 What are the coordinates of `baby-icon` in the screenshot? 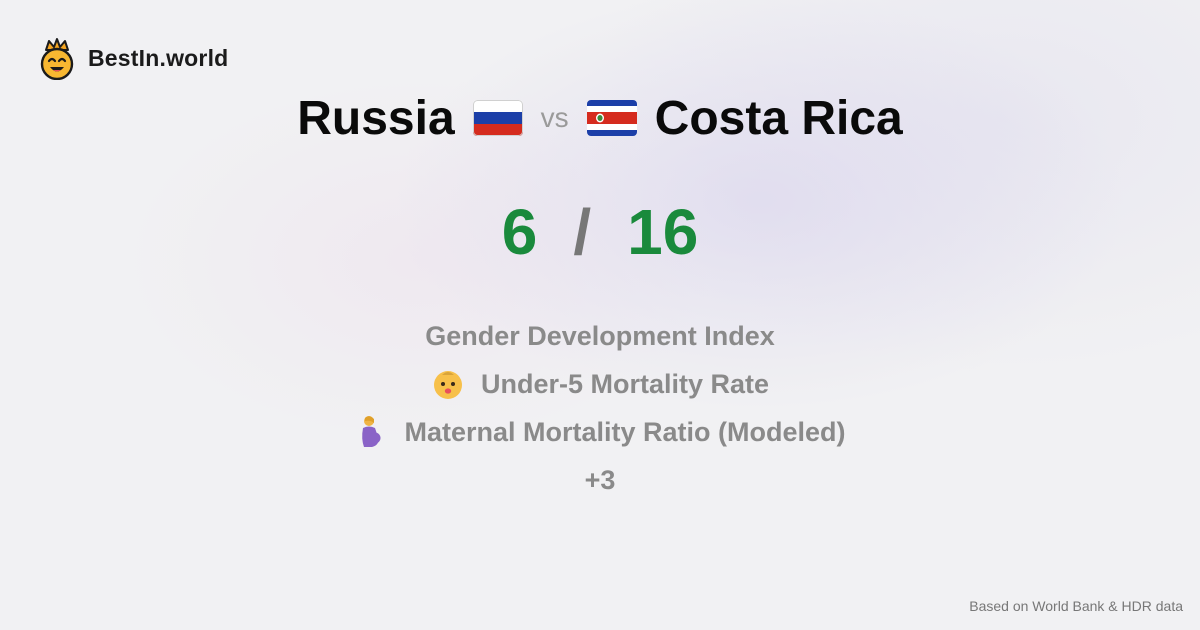 It's located at (447, 385).